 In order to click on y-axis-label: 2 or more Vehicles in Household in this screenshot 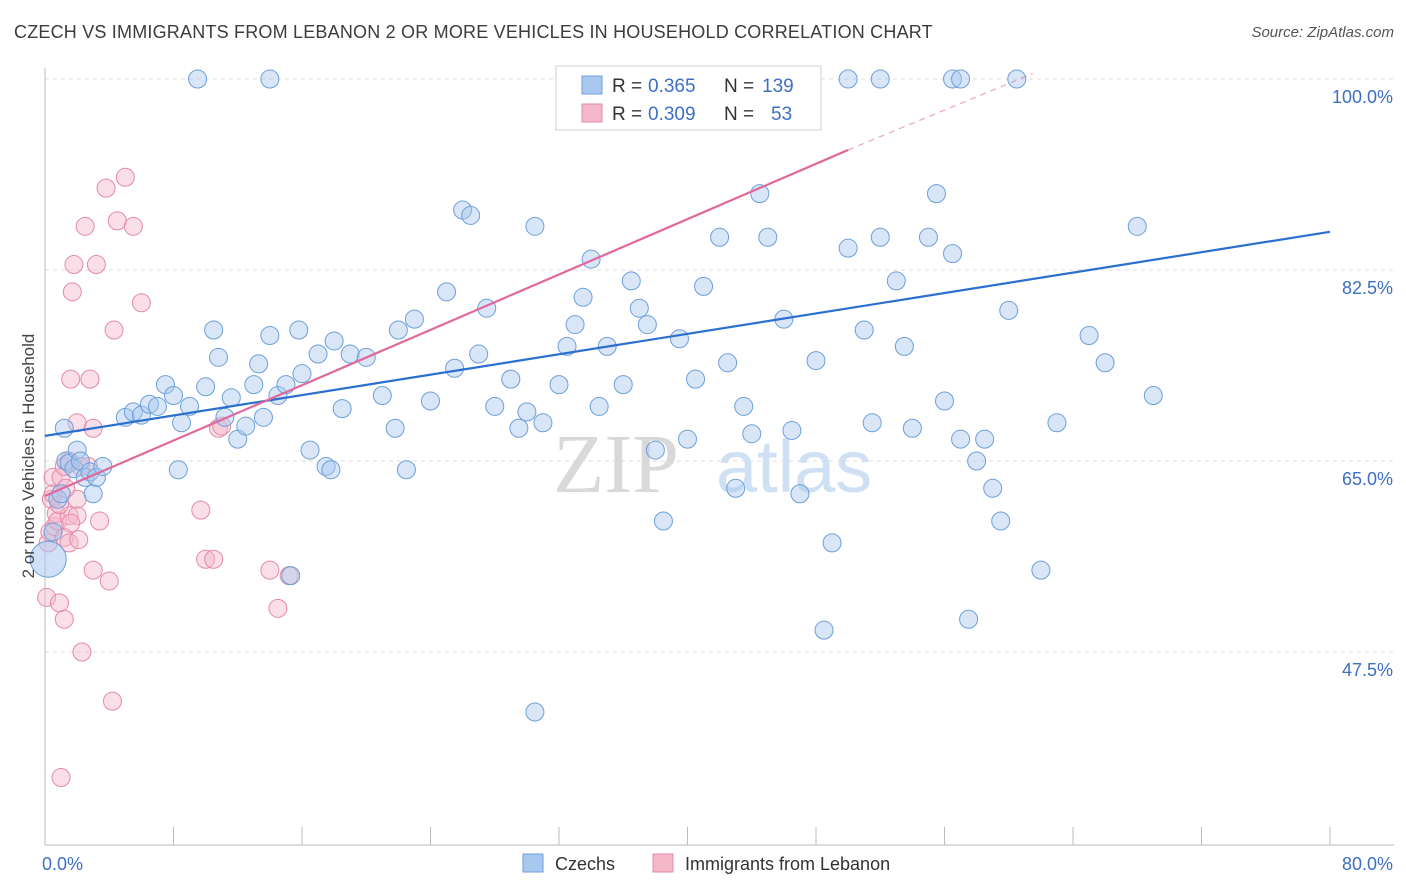, I will do `click(28, 456)`.